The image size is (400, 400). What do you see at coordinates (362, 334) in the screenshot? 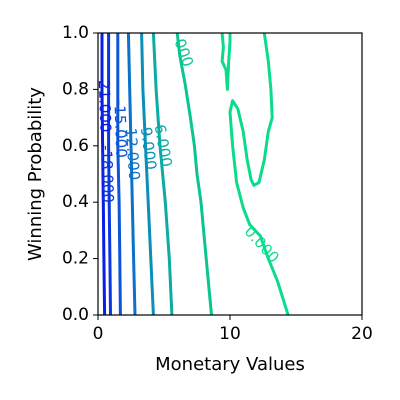
I see `x-tick-label-2: 20` at bounding box center [362, 334].